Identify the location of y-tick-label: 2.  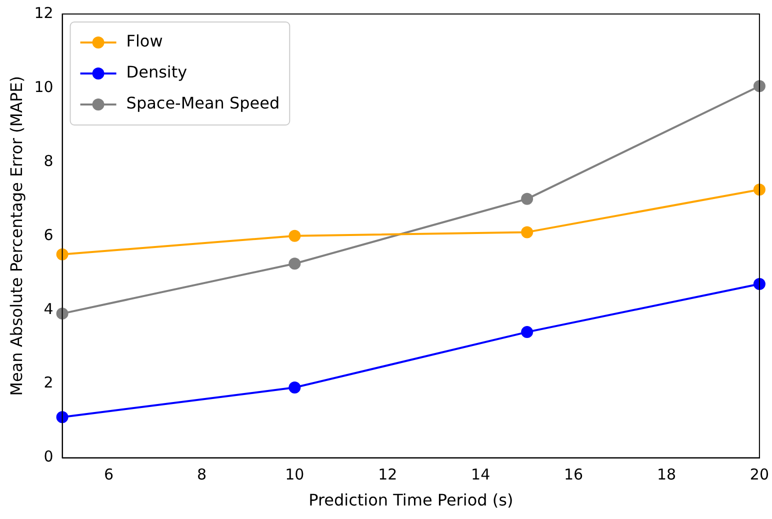
(49, 383).